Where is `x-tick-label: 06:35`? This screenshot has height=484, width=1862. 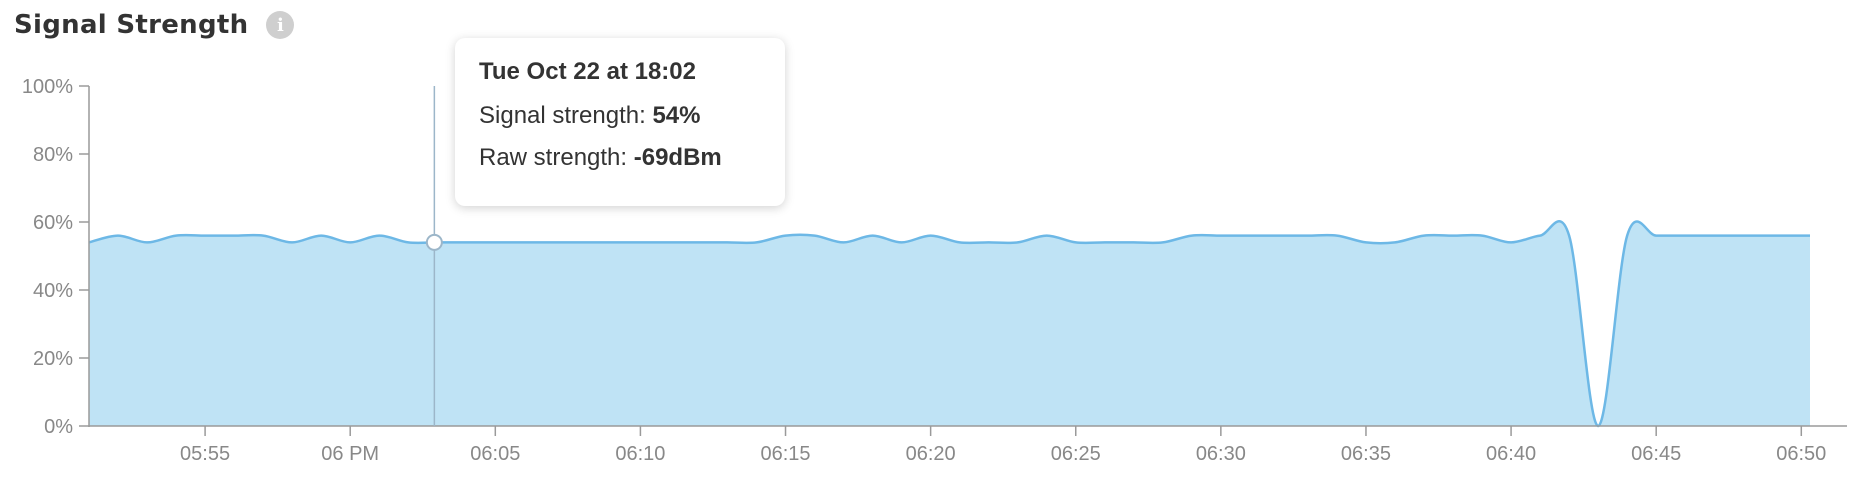 x-tick-label: 06:35 is located at coordinates (1366, 454).